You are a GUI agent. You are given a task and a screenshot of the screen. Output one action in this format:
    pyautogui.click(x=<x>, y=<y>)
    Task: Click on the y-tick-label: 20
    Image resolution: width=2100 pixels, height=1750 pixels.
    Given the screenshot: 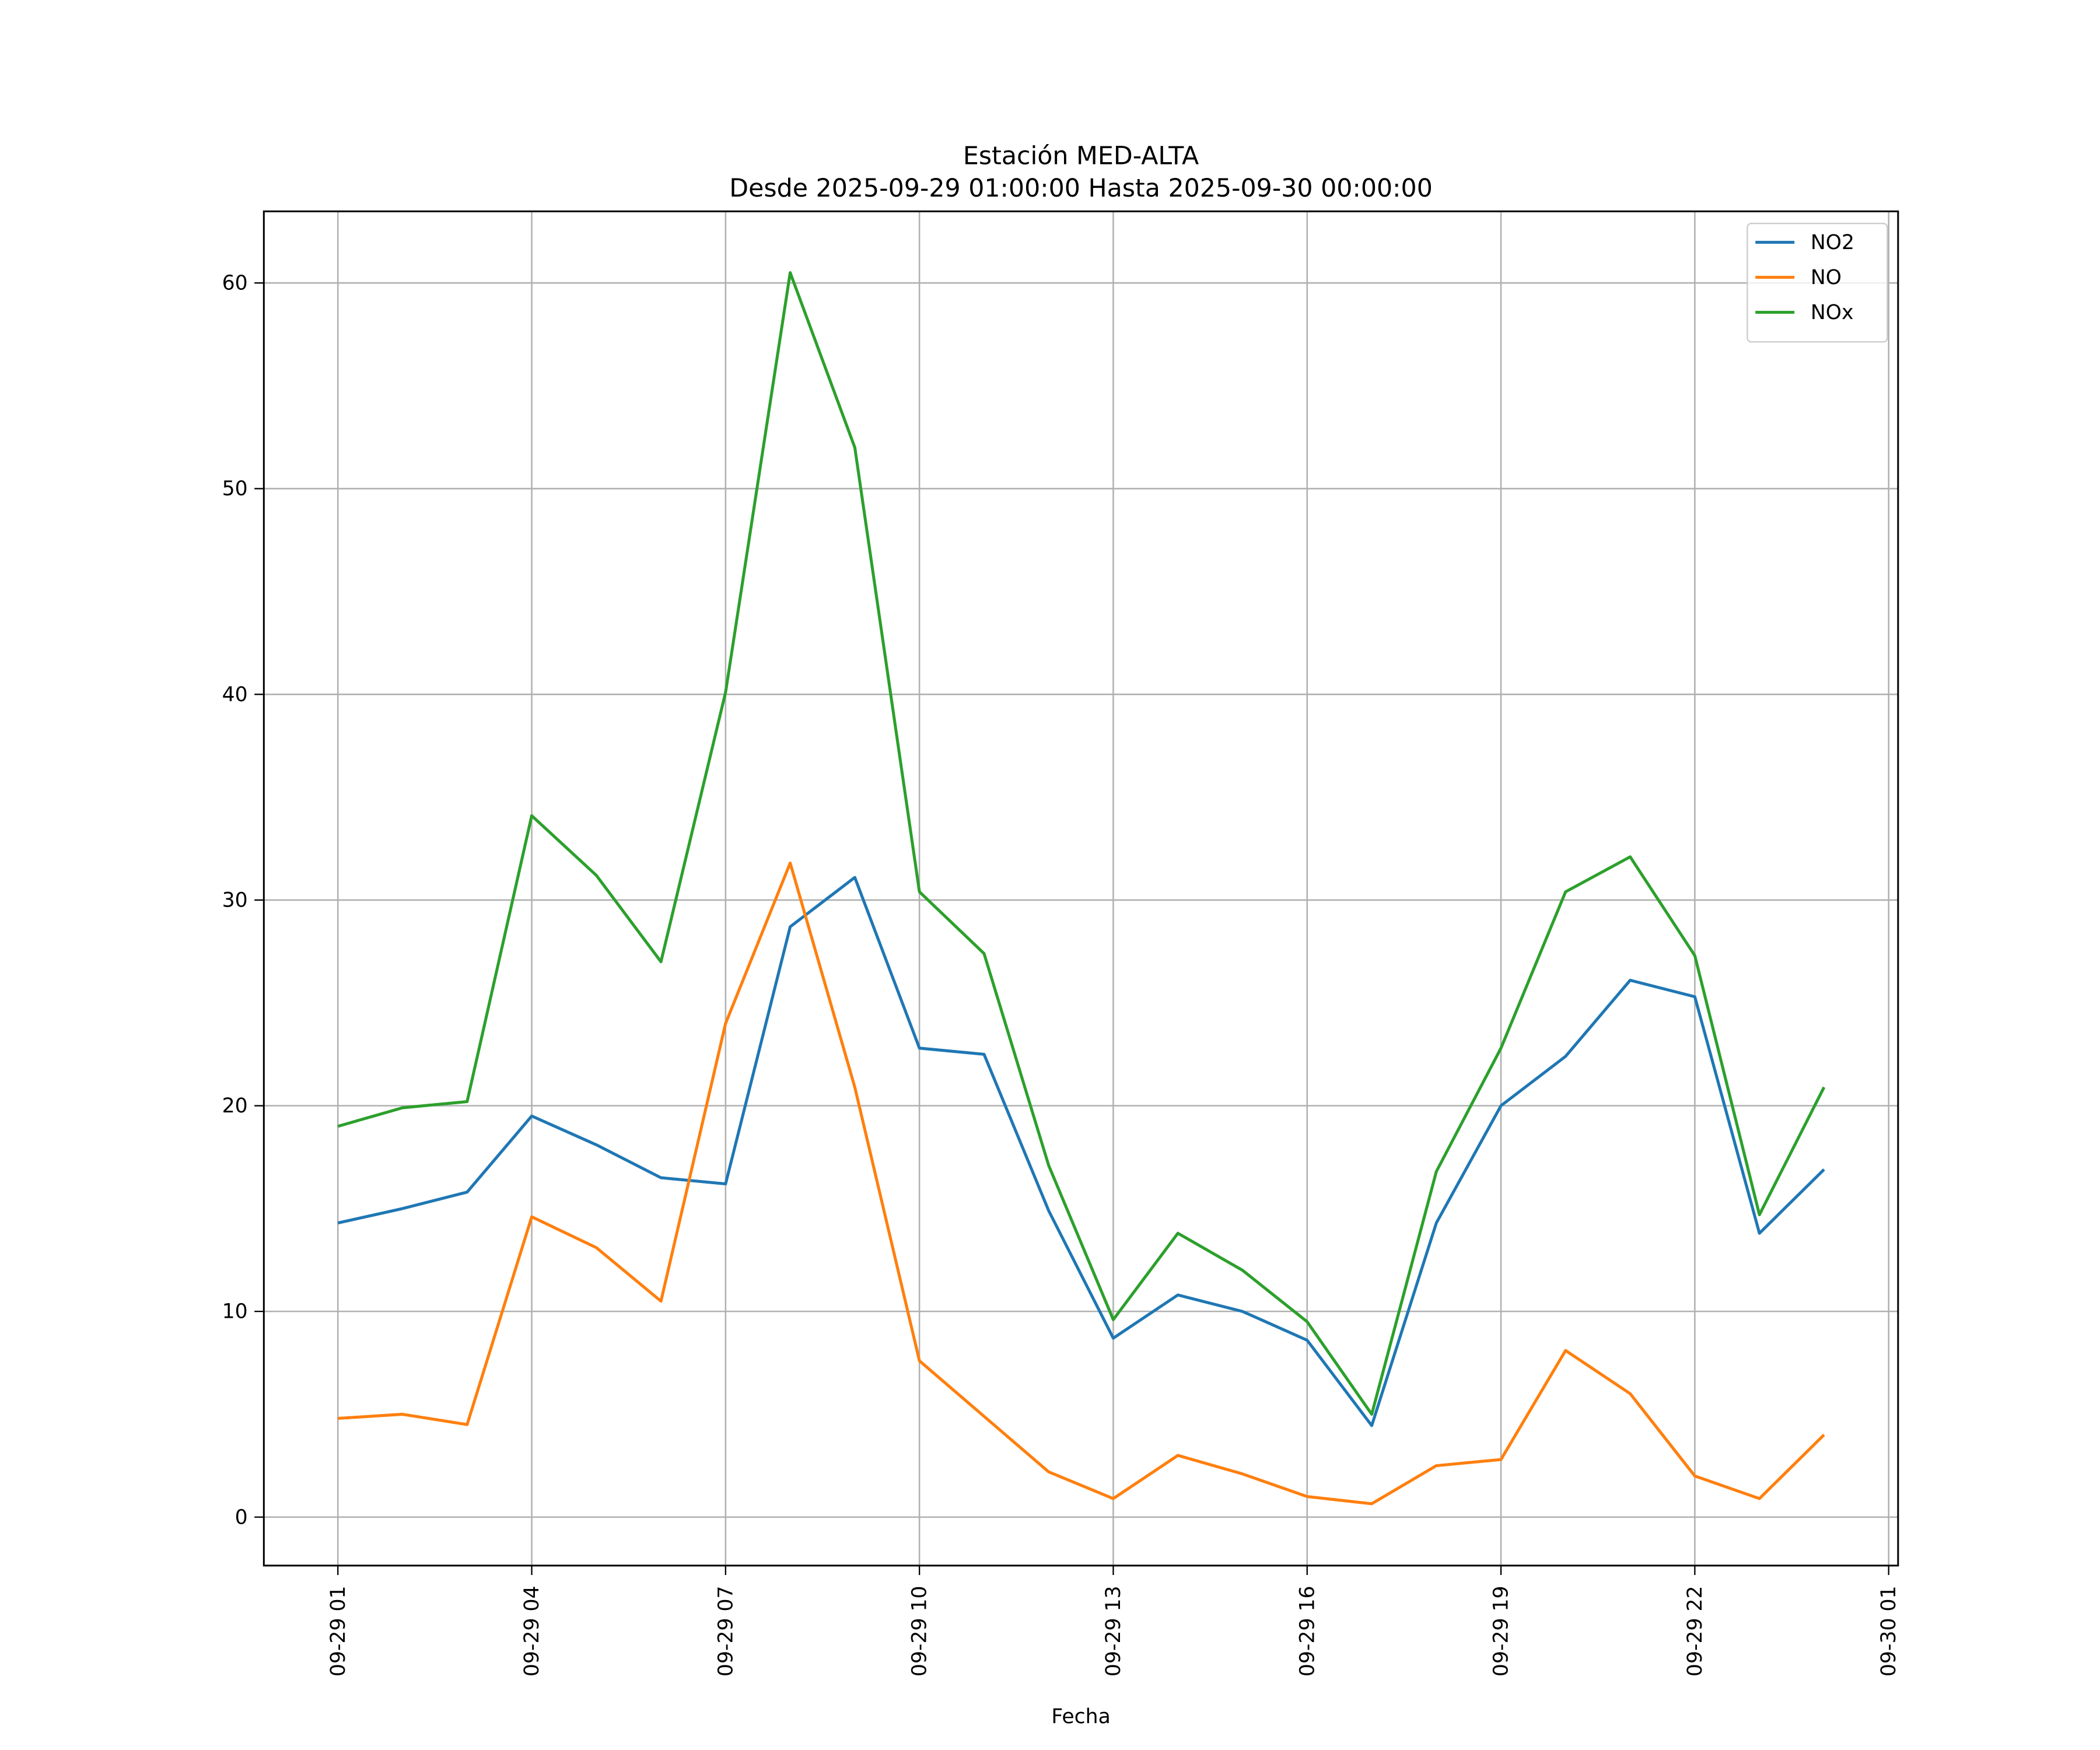 What is the action you would take?
    pyautogui.click(x=235, y=1106)
    